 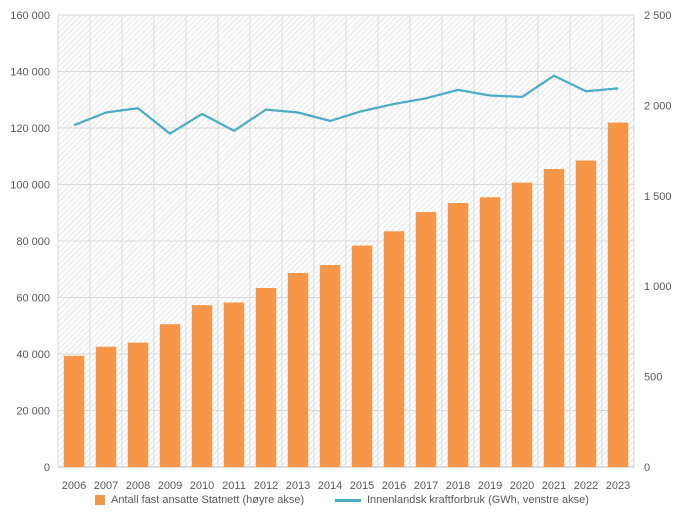 I want to click on right-tick-label: 0, so click(x=647, y=468).